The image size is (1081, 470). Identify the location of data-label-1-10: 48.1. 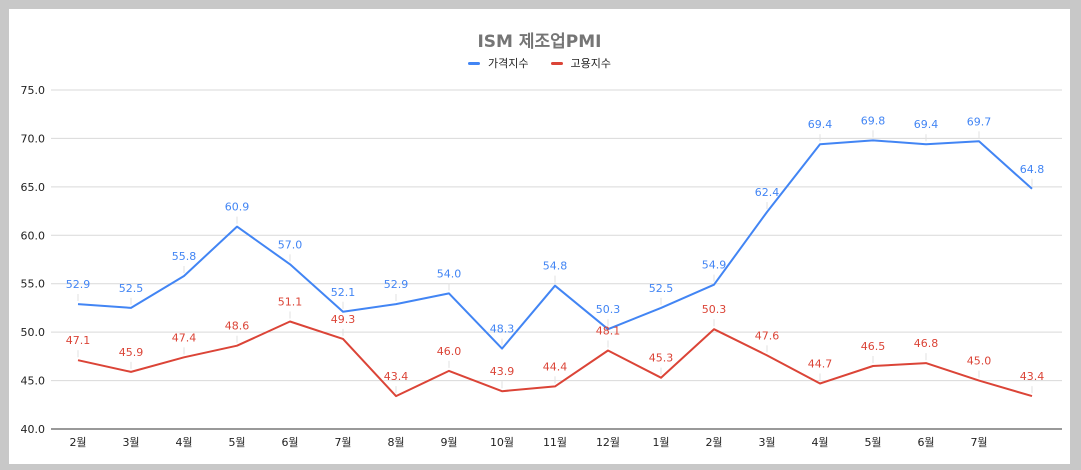
(608, 331).